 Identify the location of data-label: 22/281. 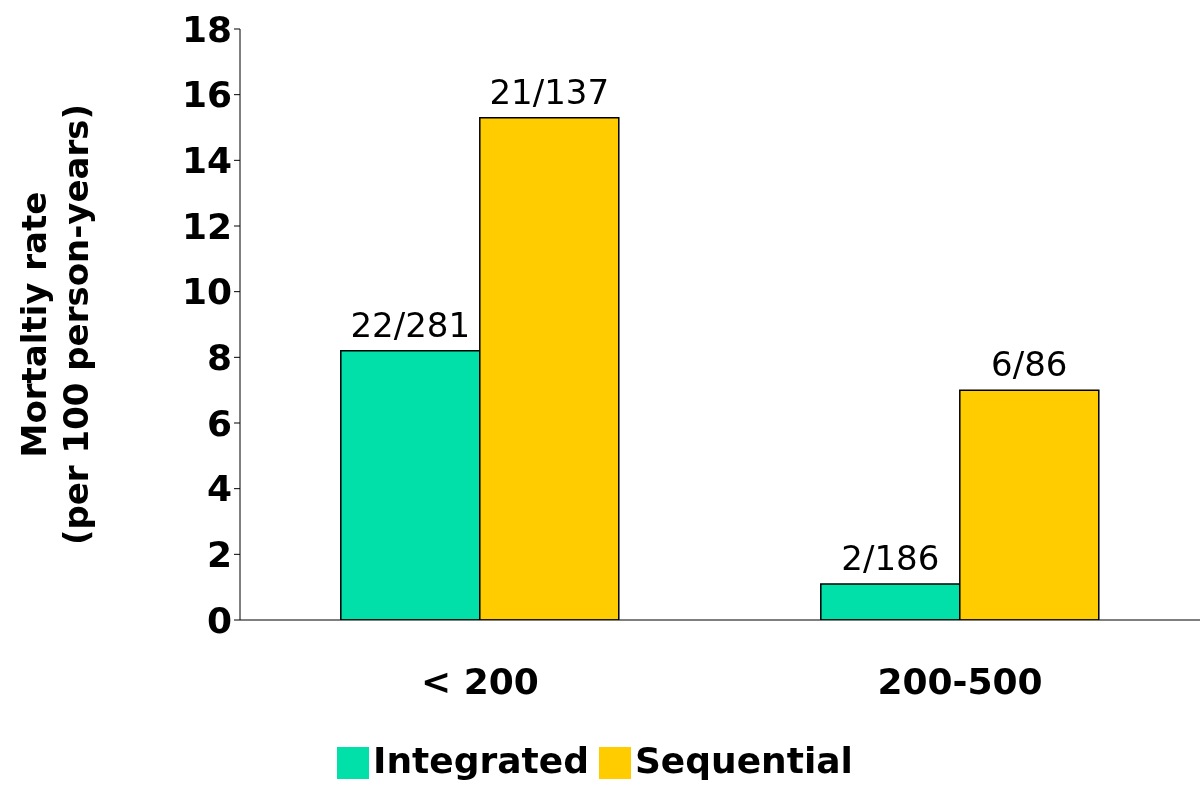
(410, 324).